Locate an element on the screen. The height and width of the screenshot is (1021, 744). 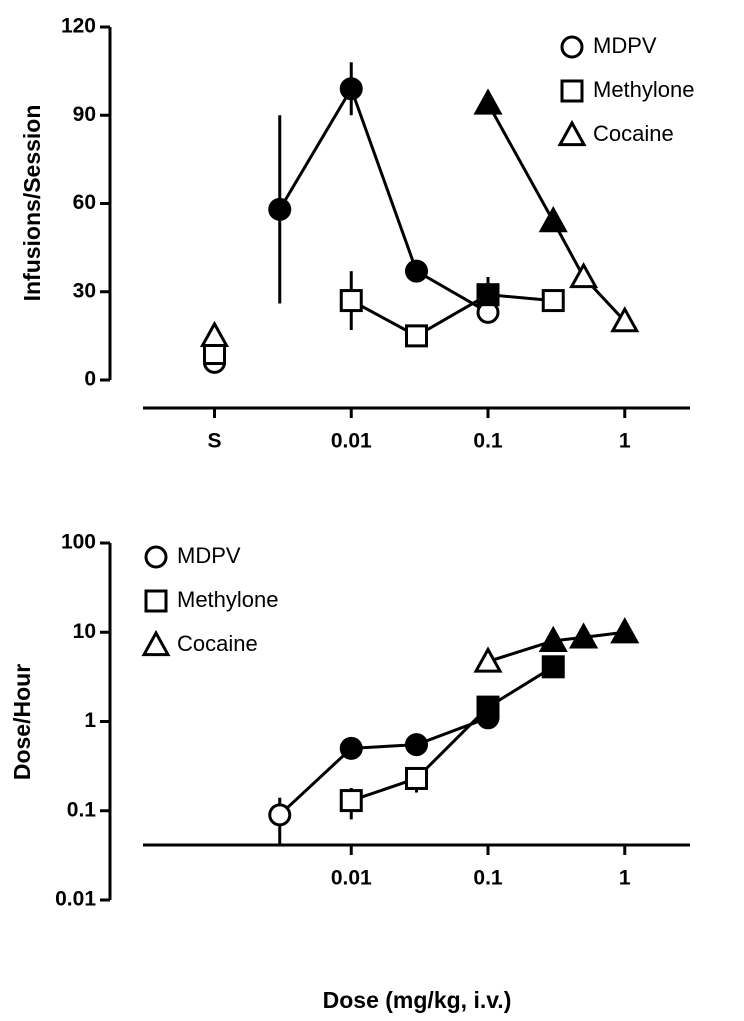
y-axis-title: Dose/Hour is located at coordinates (22, 722).